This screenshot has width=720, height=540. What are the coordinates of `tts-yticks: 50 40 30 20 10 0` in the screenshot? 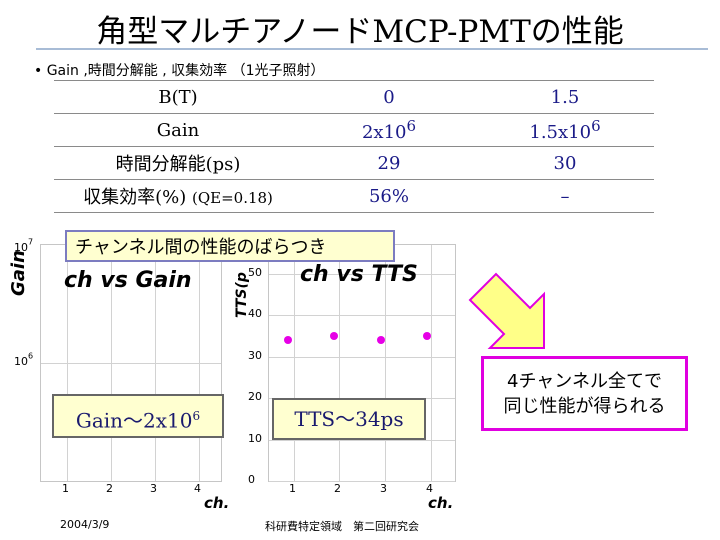 It's located at (255, 365).